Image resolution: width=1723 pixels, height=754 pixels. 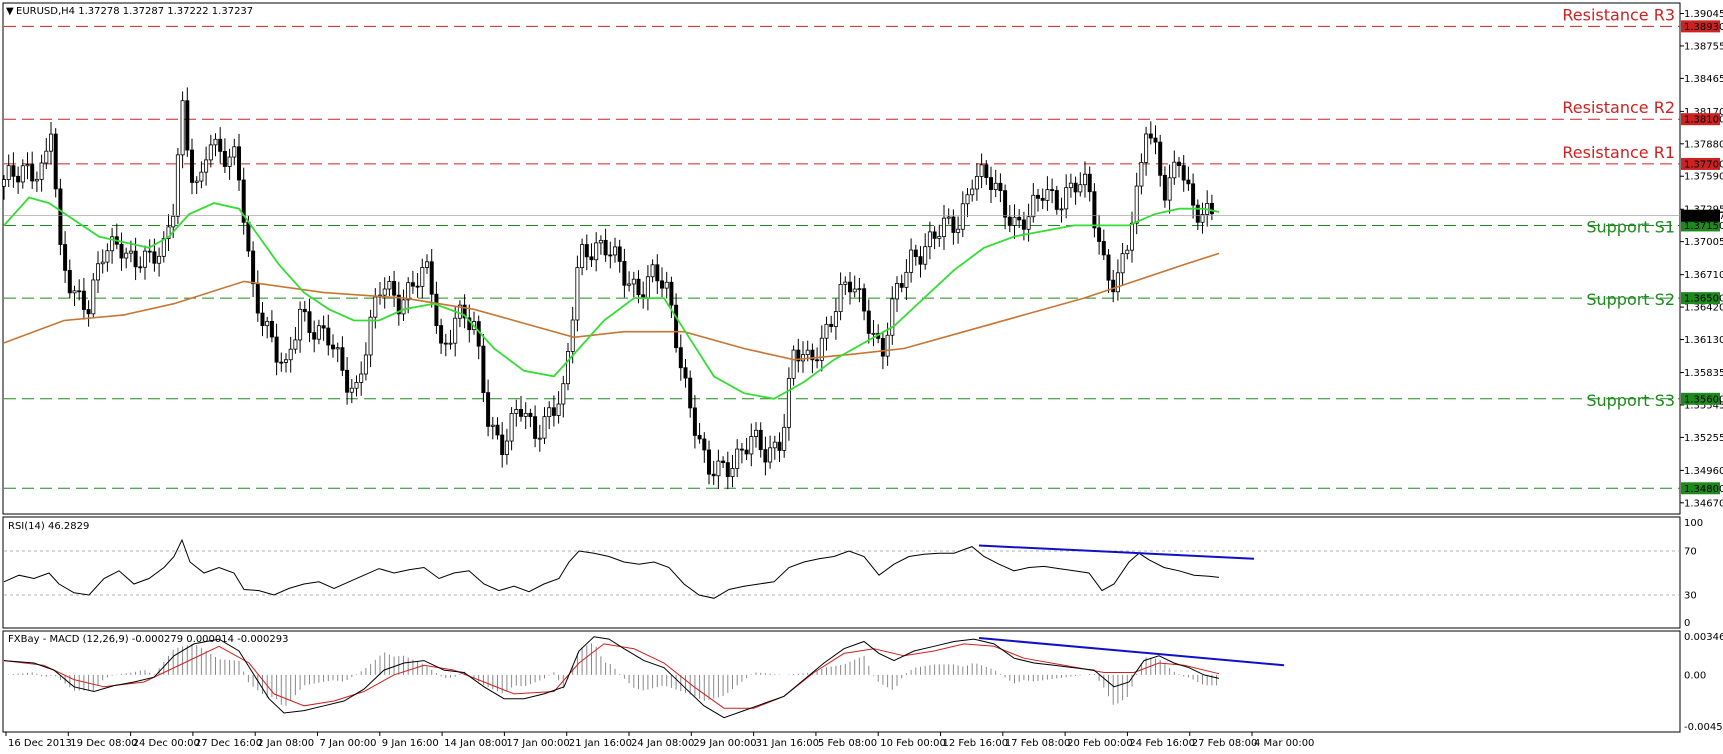 What do you see at coordinates (1703, 503) in the screenshot?
I see `price-tick-label: 1.34670` at bounding box center [1703, 503].